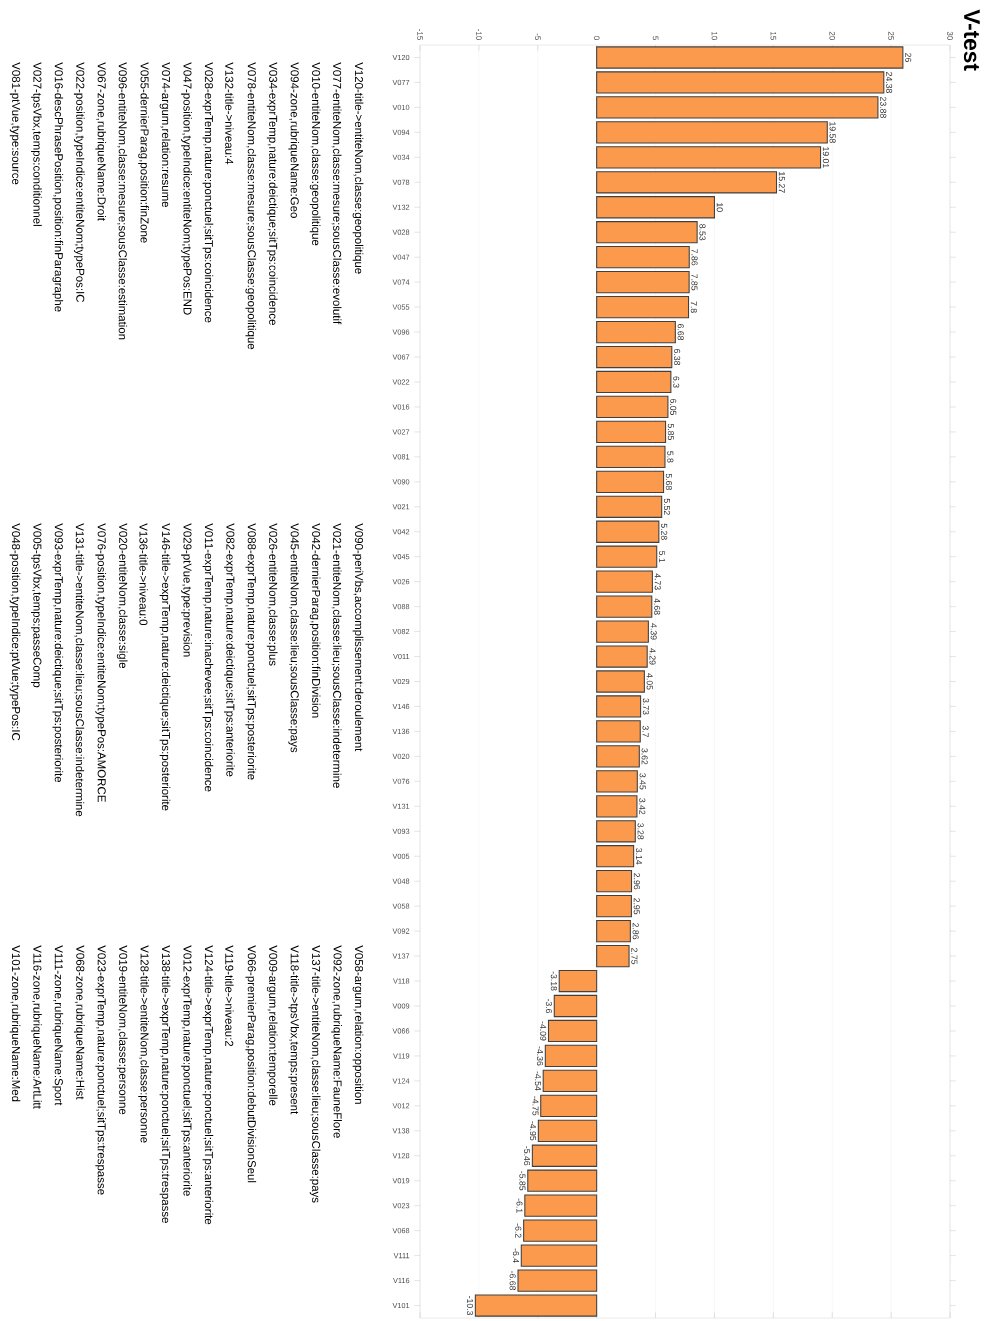 The height and width of the screenshot is (1321, 984). What do you see at coordinates (122, 596) in the screenshot?
I see `text: V020-entiteNom,classe:sigle` at bounding box center [122, 596].